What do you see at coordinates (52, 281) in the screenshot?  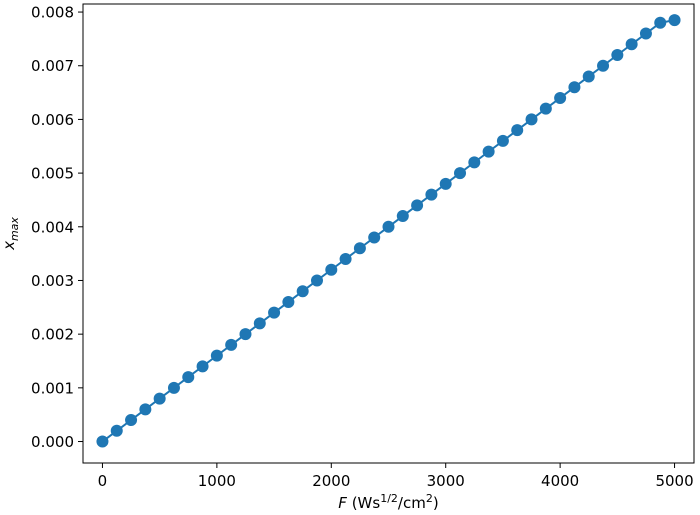 I see `y-tick-label: 0.003` at bounding box center [52, 281].